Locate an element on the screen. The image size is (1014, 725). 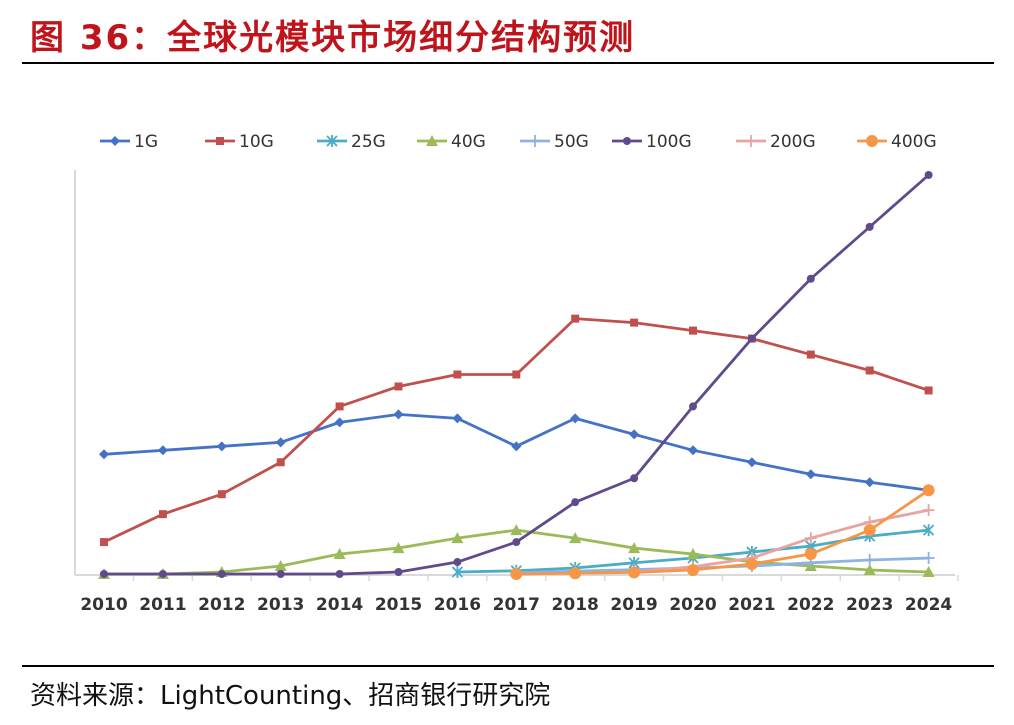
point-10G-2010 is located at coordinates (104, 542).